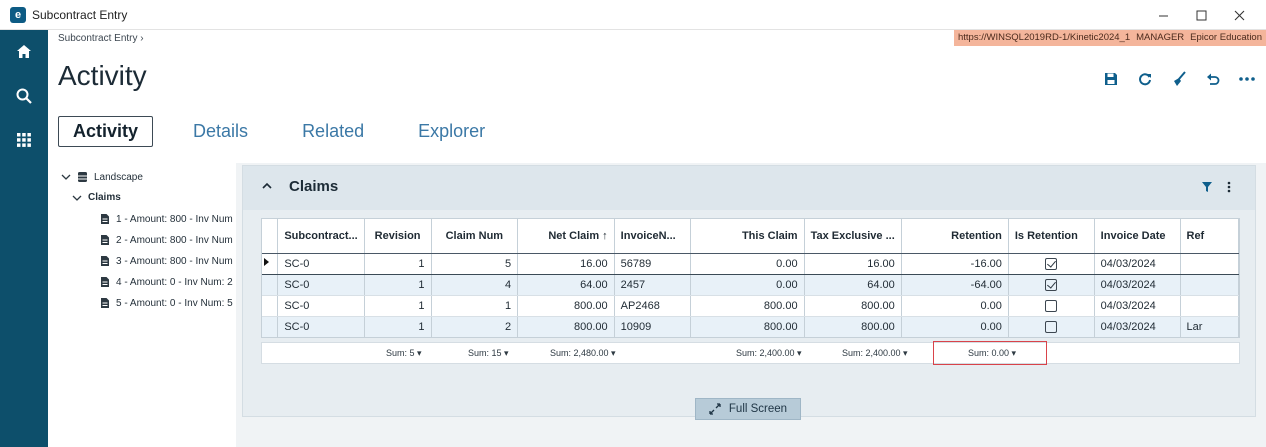 The width and height of the screenshot is (1266, 447). I want to click on cell-net-claim: 64.00, so click(566, 285).